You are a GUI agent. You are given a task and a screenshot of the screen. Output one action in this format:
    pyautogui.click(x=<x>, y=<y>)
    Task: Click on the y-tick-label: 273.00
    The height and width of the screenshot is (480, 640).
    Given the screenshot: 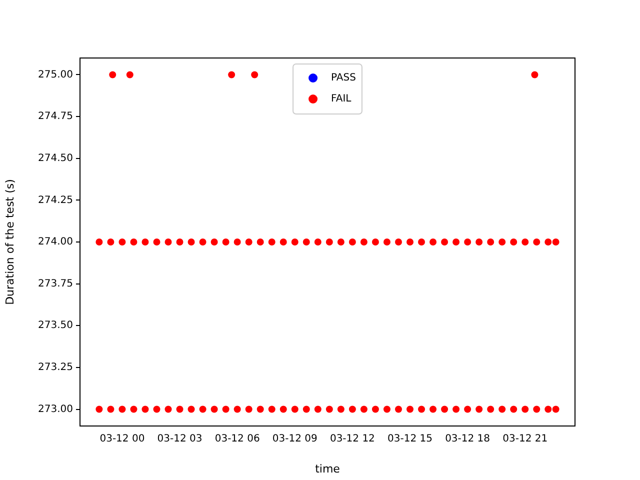 What is the action you would take?
    pyautogui.click(x=55, y=409)
    